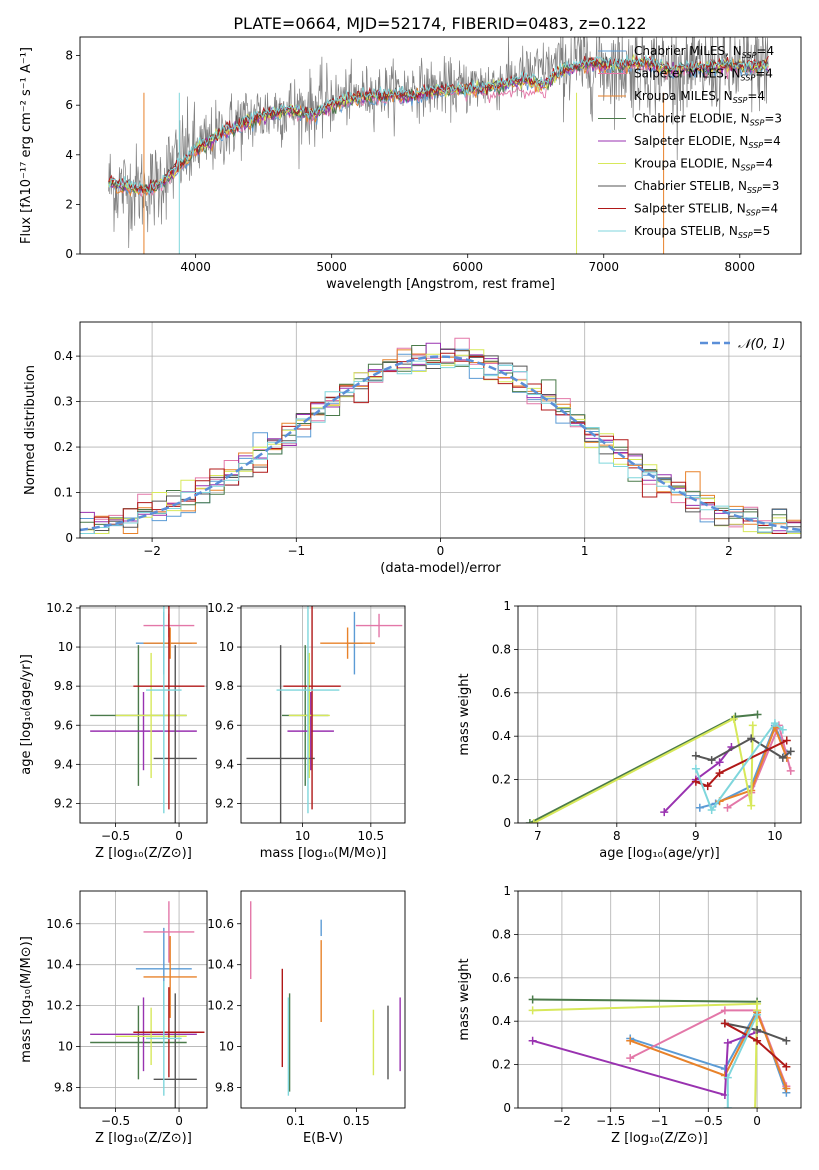  What do you see at coordinates (774, 836) in the screenshot?
I see `x-tick-label: 10` at bounding box center [774, 836].